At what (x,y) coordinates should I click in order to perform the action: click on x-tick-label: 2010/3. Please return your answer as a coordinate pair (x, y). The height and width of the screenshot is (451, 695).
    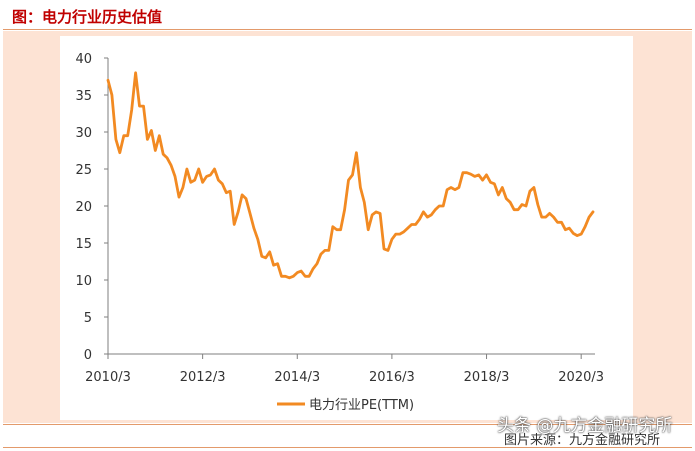
    Looking at the image, I should click on (108, 377).